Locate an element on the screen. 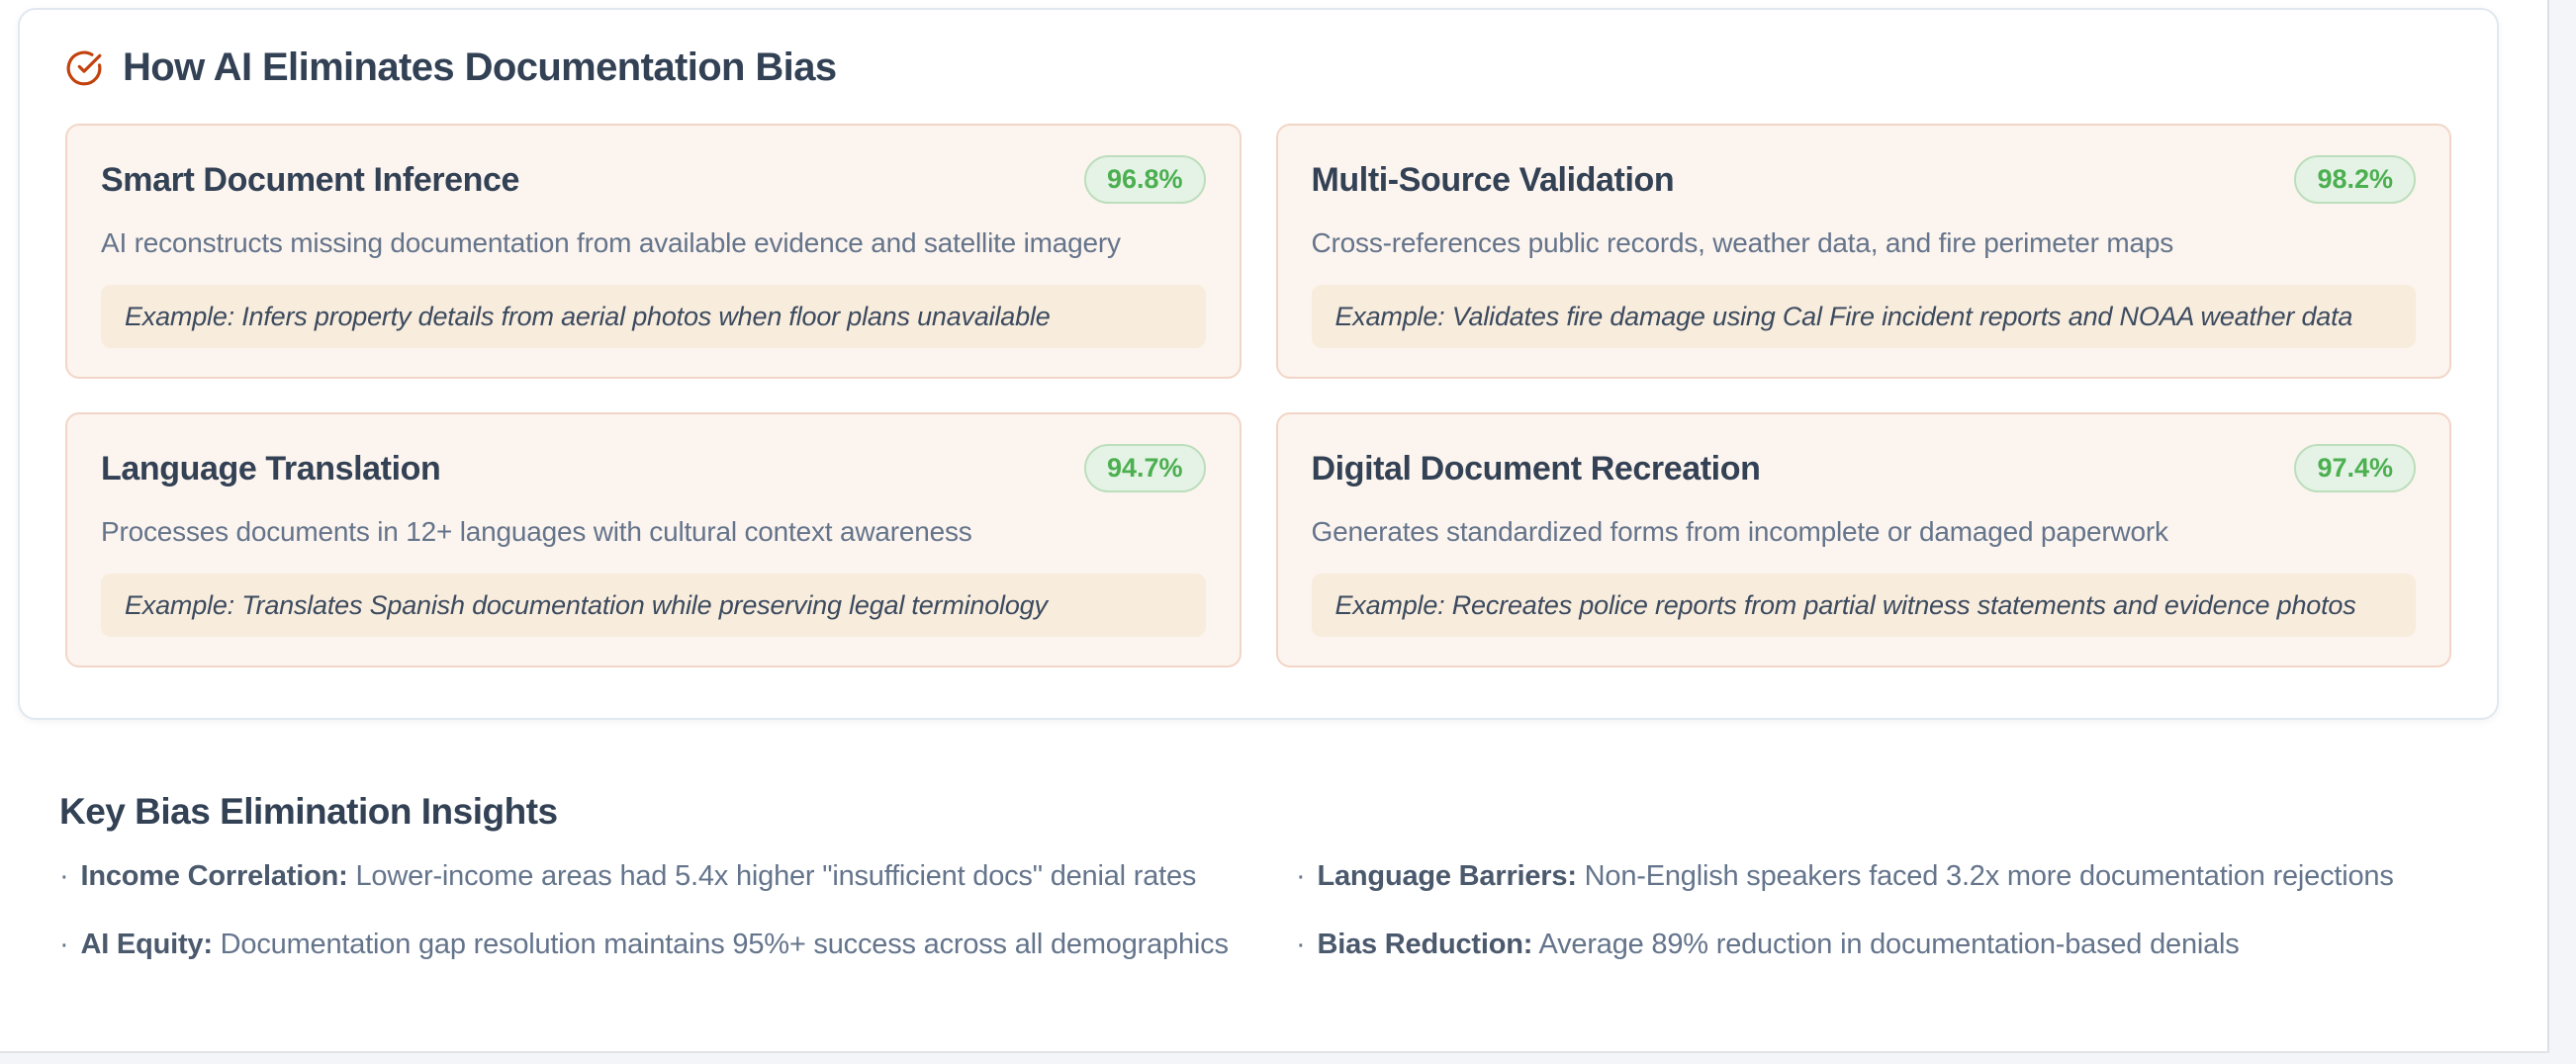 This screenshot has width=2576, height=1064. accuracy-badge: 94.7% is located at coordinates (1145, 468).